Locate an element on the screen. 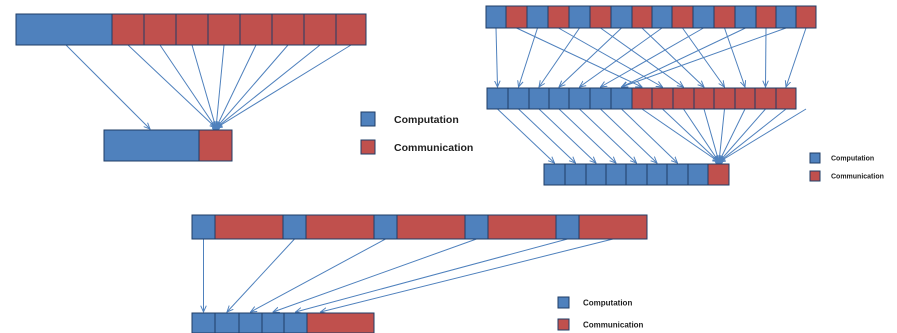  diagram-3-legend-label-computation: Computation is located at coordinates (607, 302).